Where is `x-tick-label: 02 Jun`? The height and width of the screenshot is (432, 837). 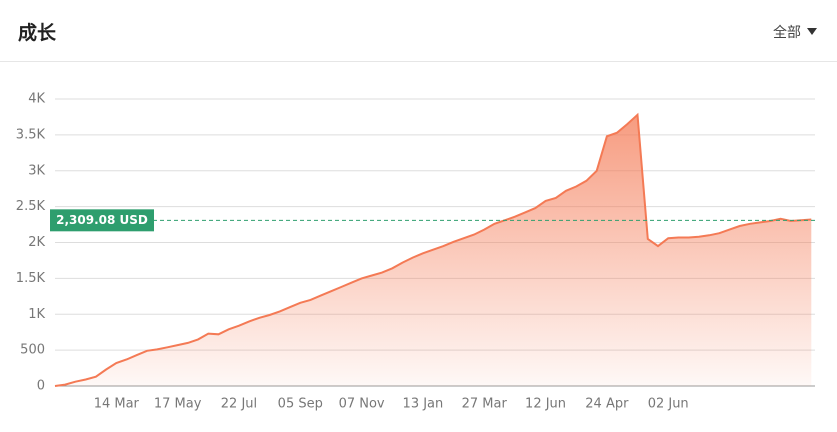
x-tick-label: 02 Jun is located at coordinates (668, 404).